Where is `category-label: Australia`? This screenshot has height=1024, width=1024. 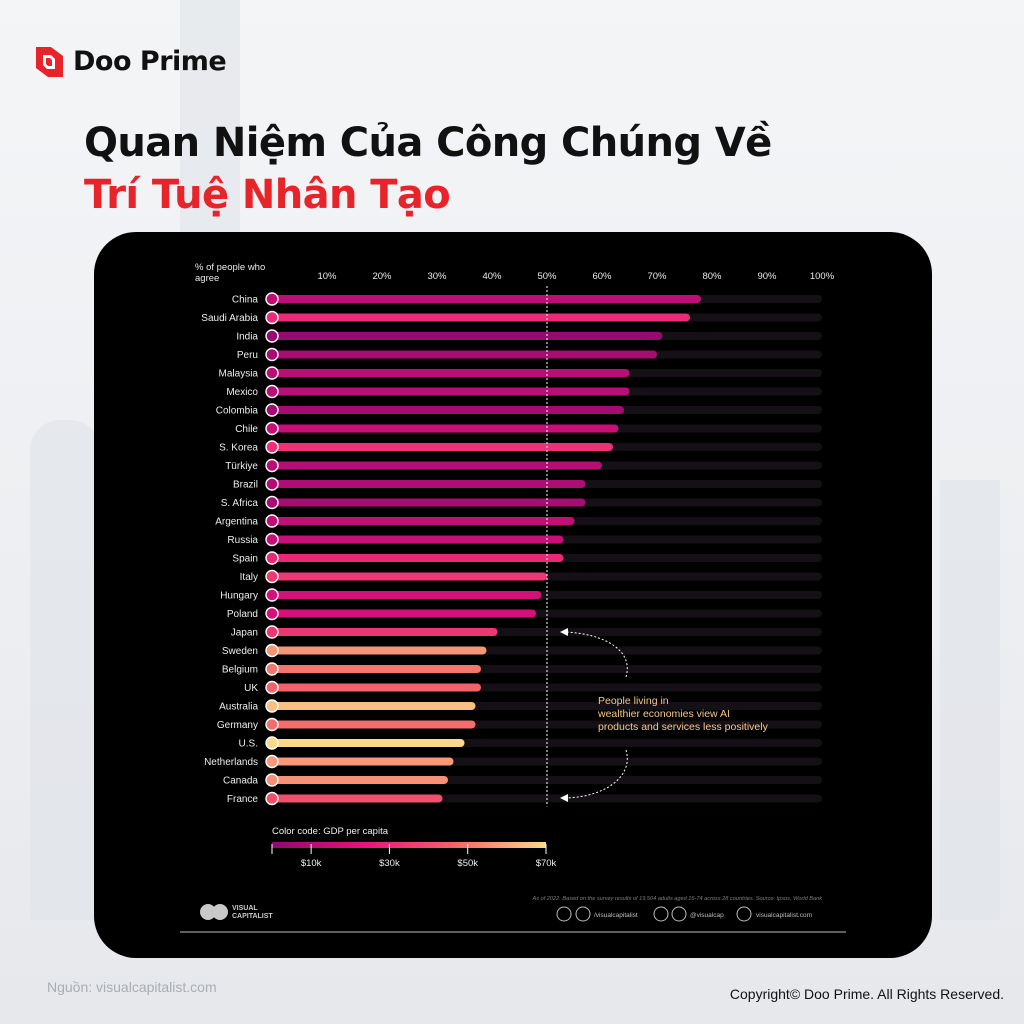 category-label: Australia is located at coordinates (238, 707).